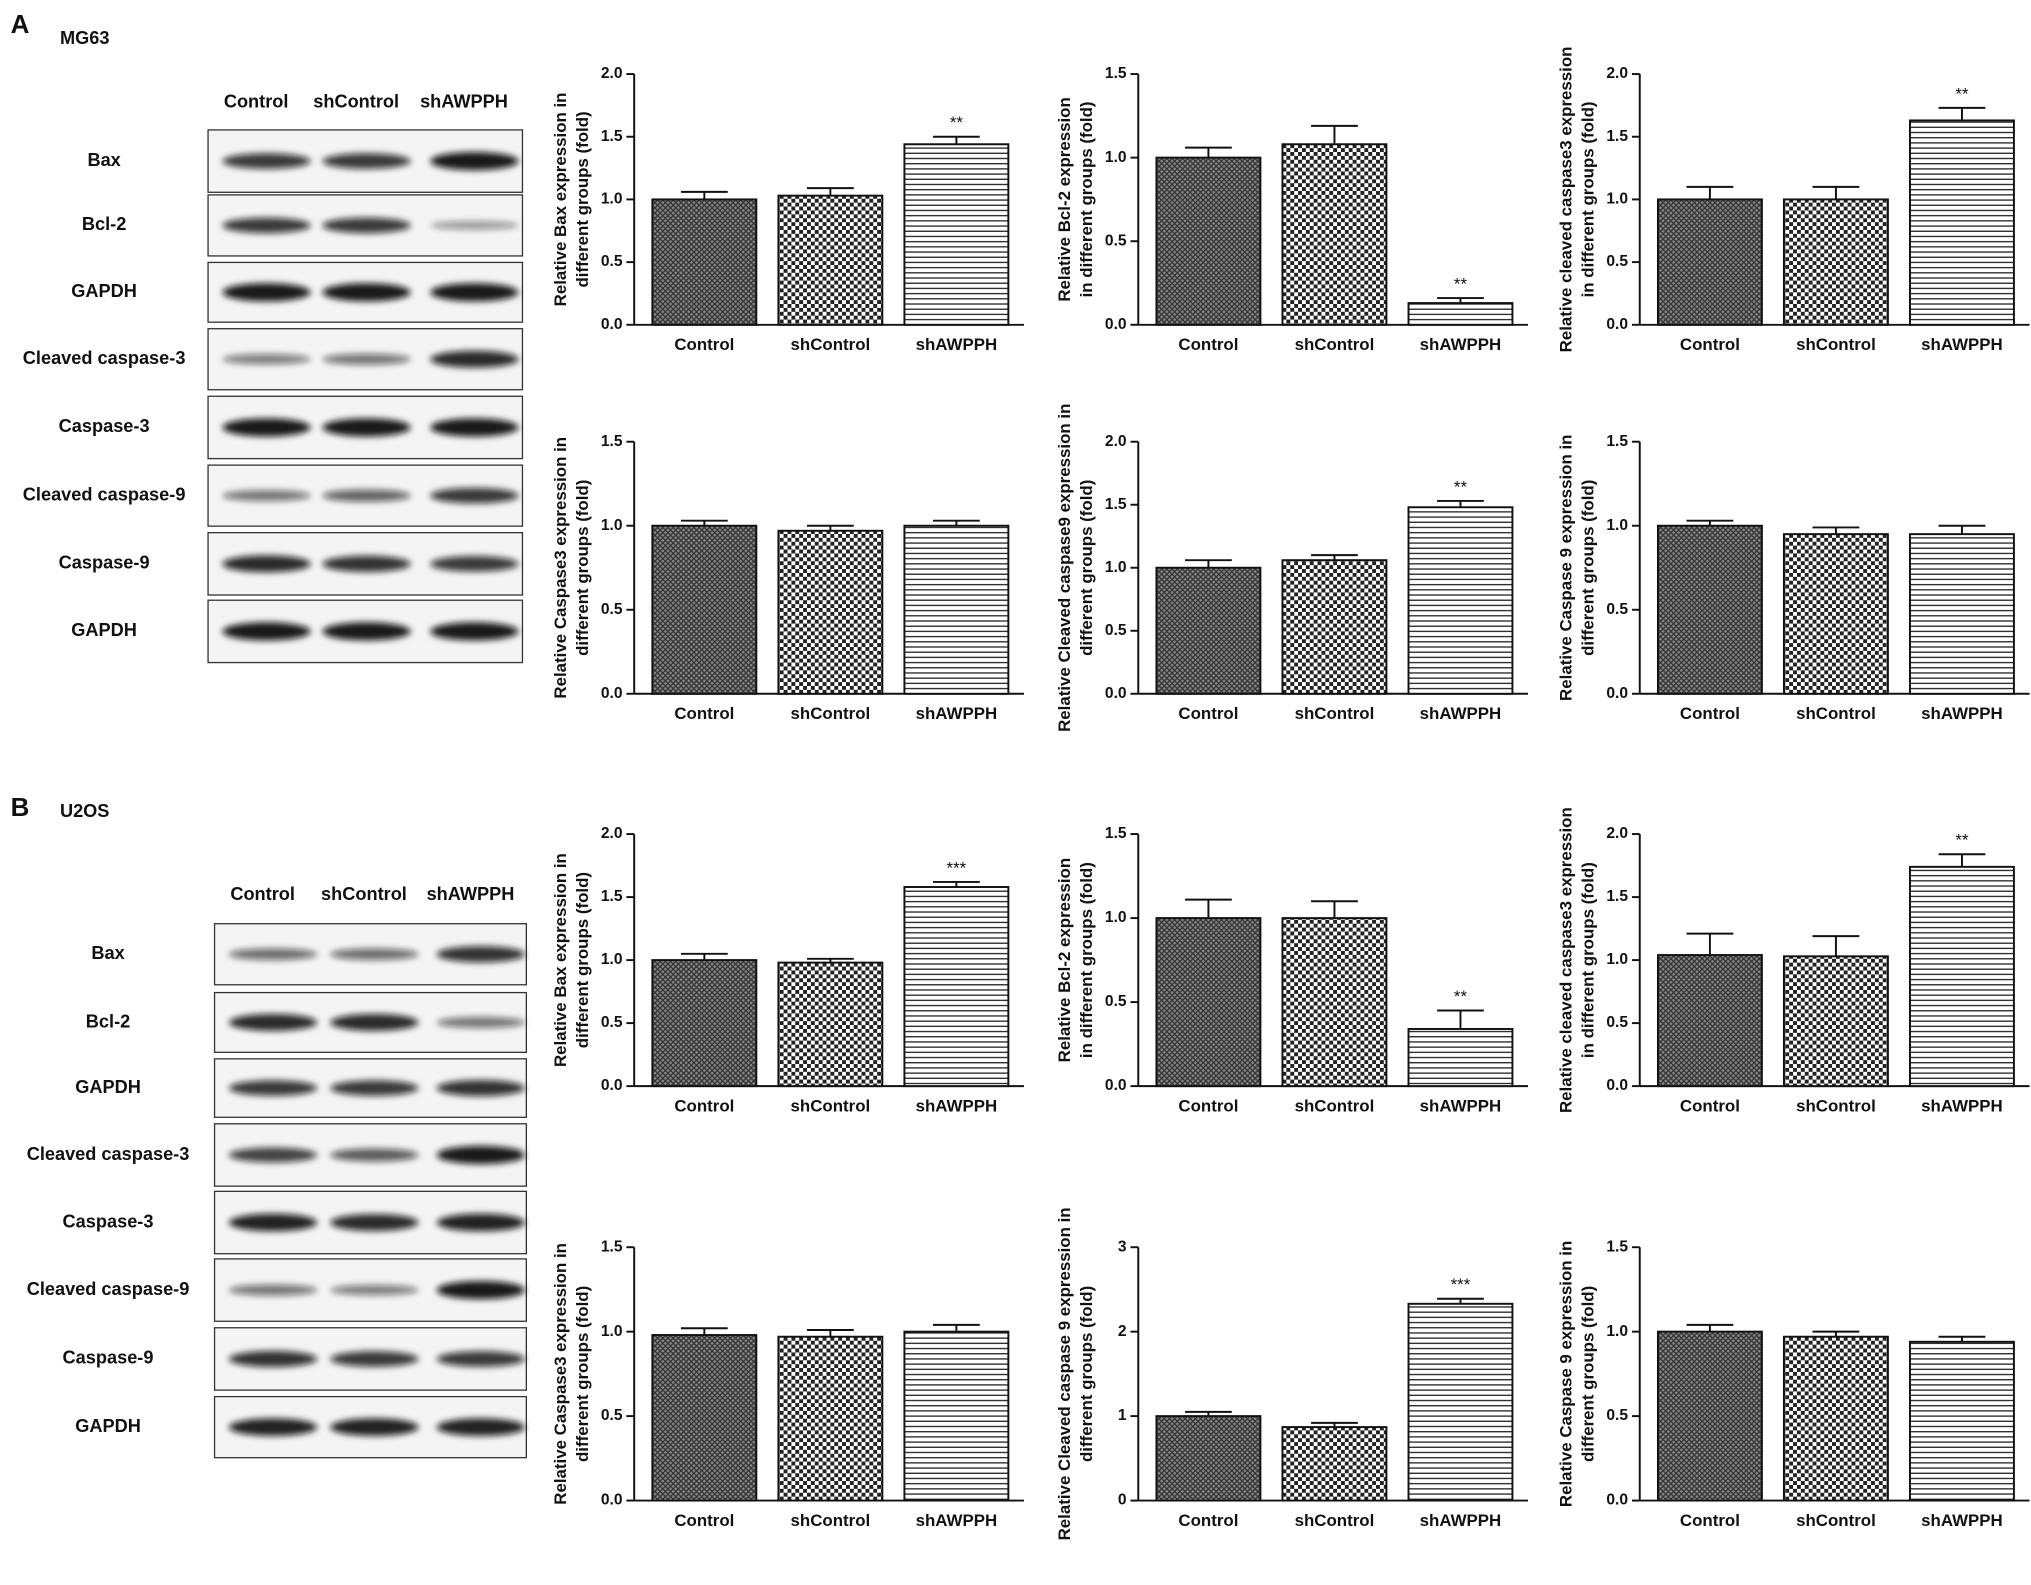 This screenshot has width=2031, height=1585. Describe the element at coordinates (1064, 568) in the screenshot. I see `y-axis-label: Relative Cleaved caspase9 expression in` at that location.